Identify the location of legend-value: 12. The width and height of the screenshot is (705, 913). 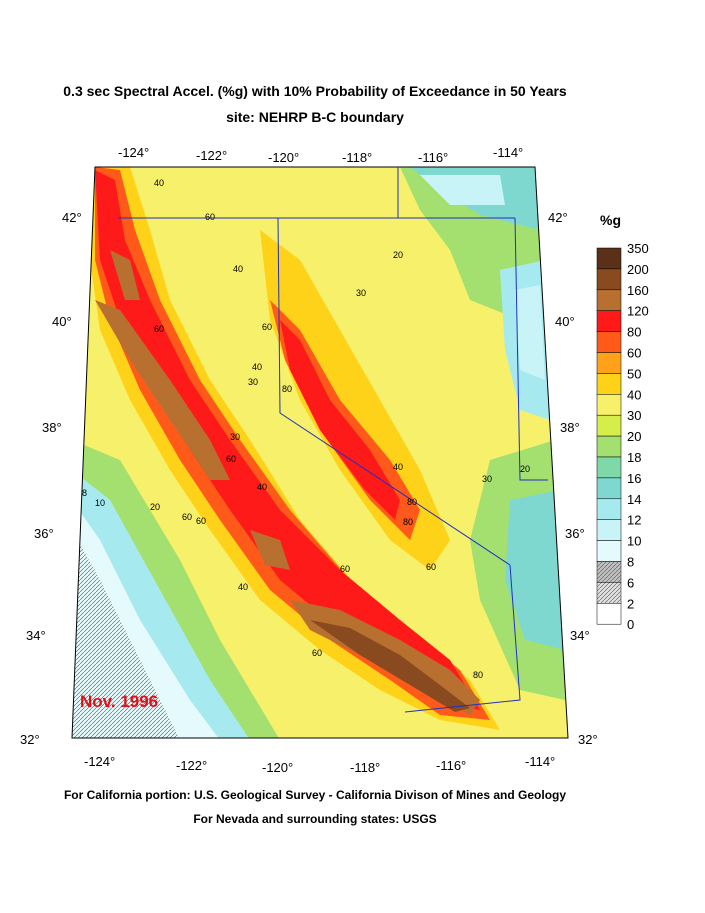
(634, 520).